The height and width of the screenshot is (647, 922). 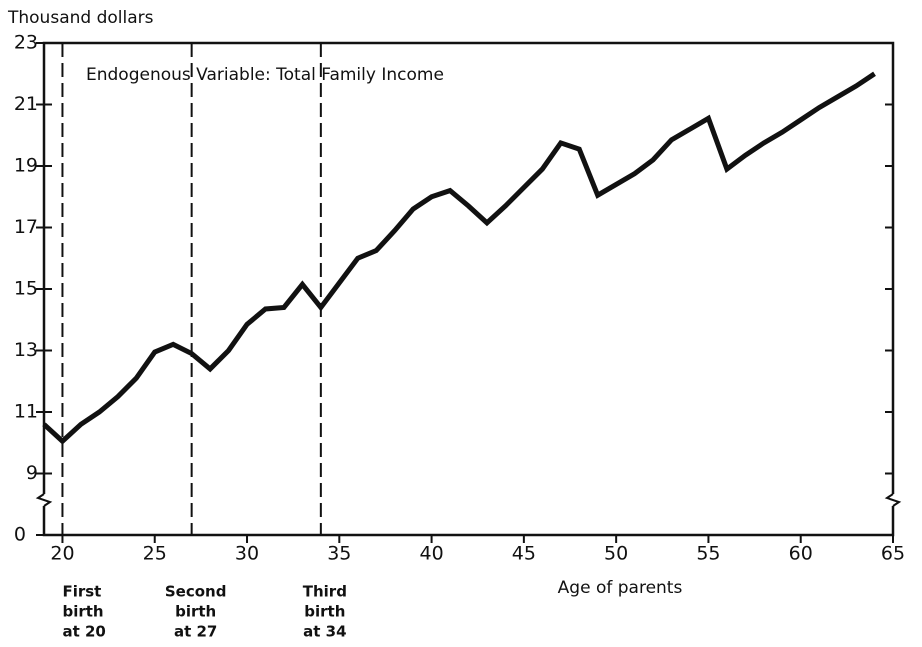 What do you see at coordinates (26, 350) in the screenshot?
I see `y-tick-label: 13` at bounding box center [26, 350].